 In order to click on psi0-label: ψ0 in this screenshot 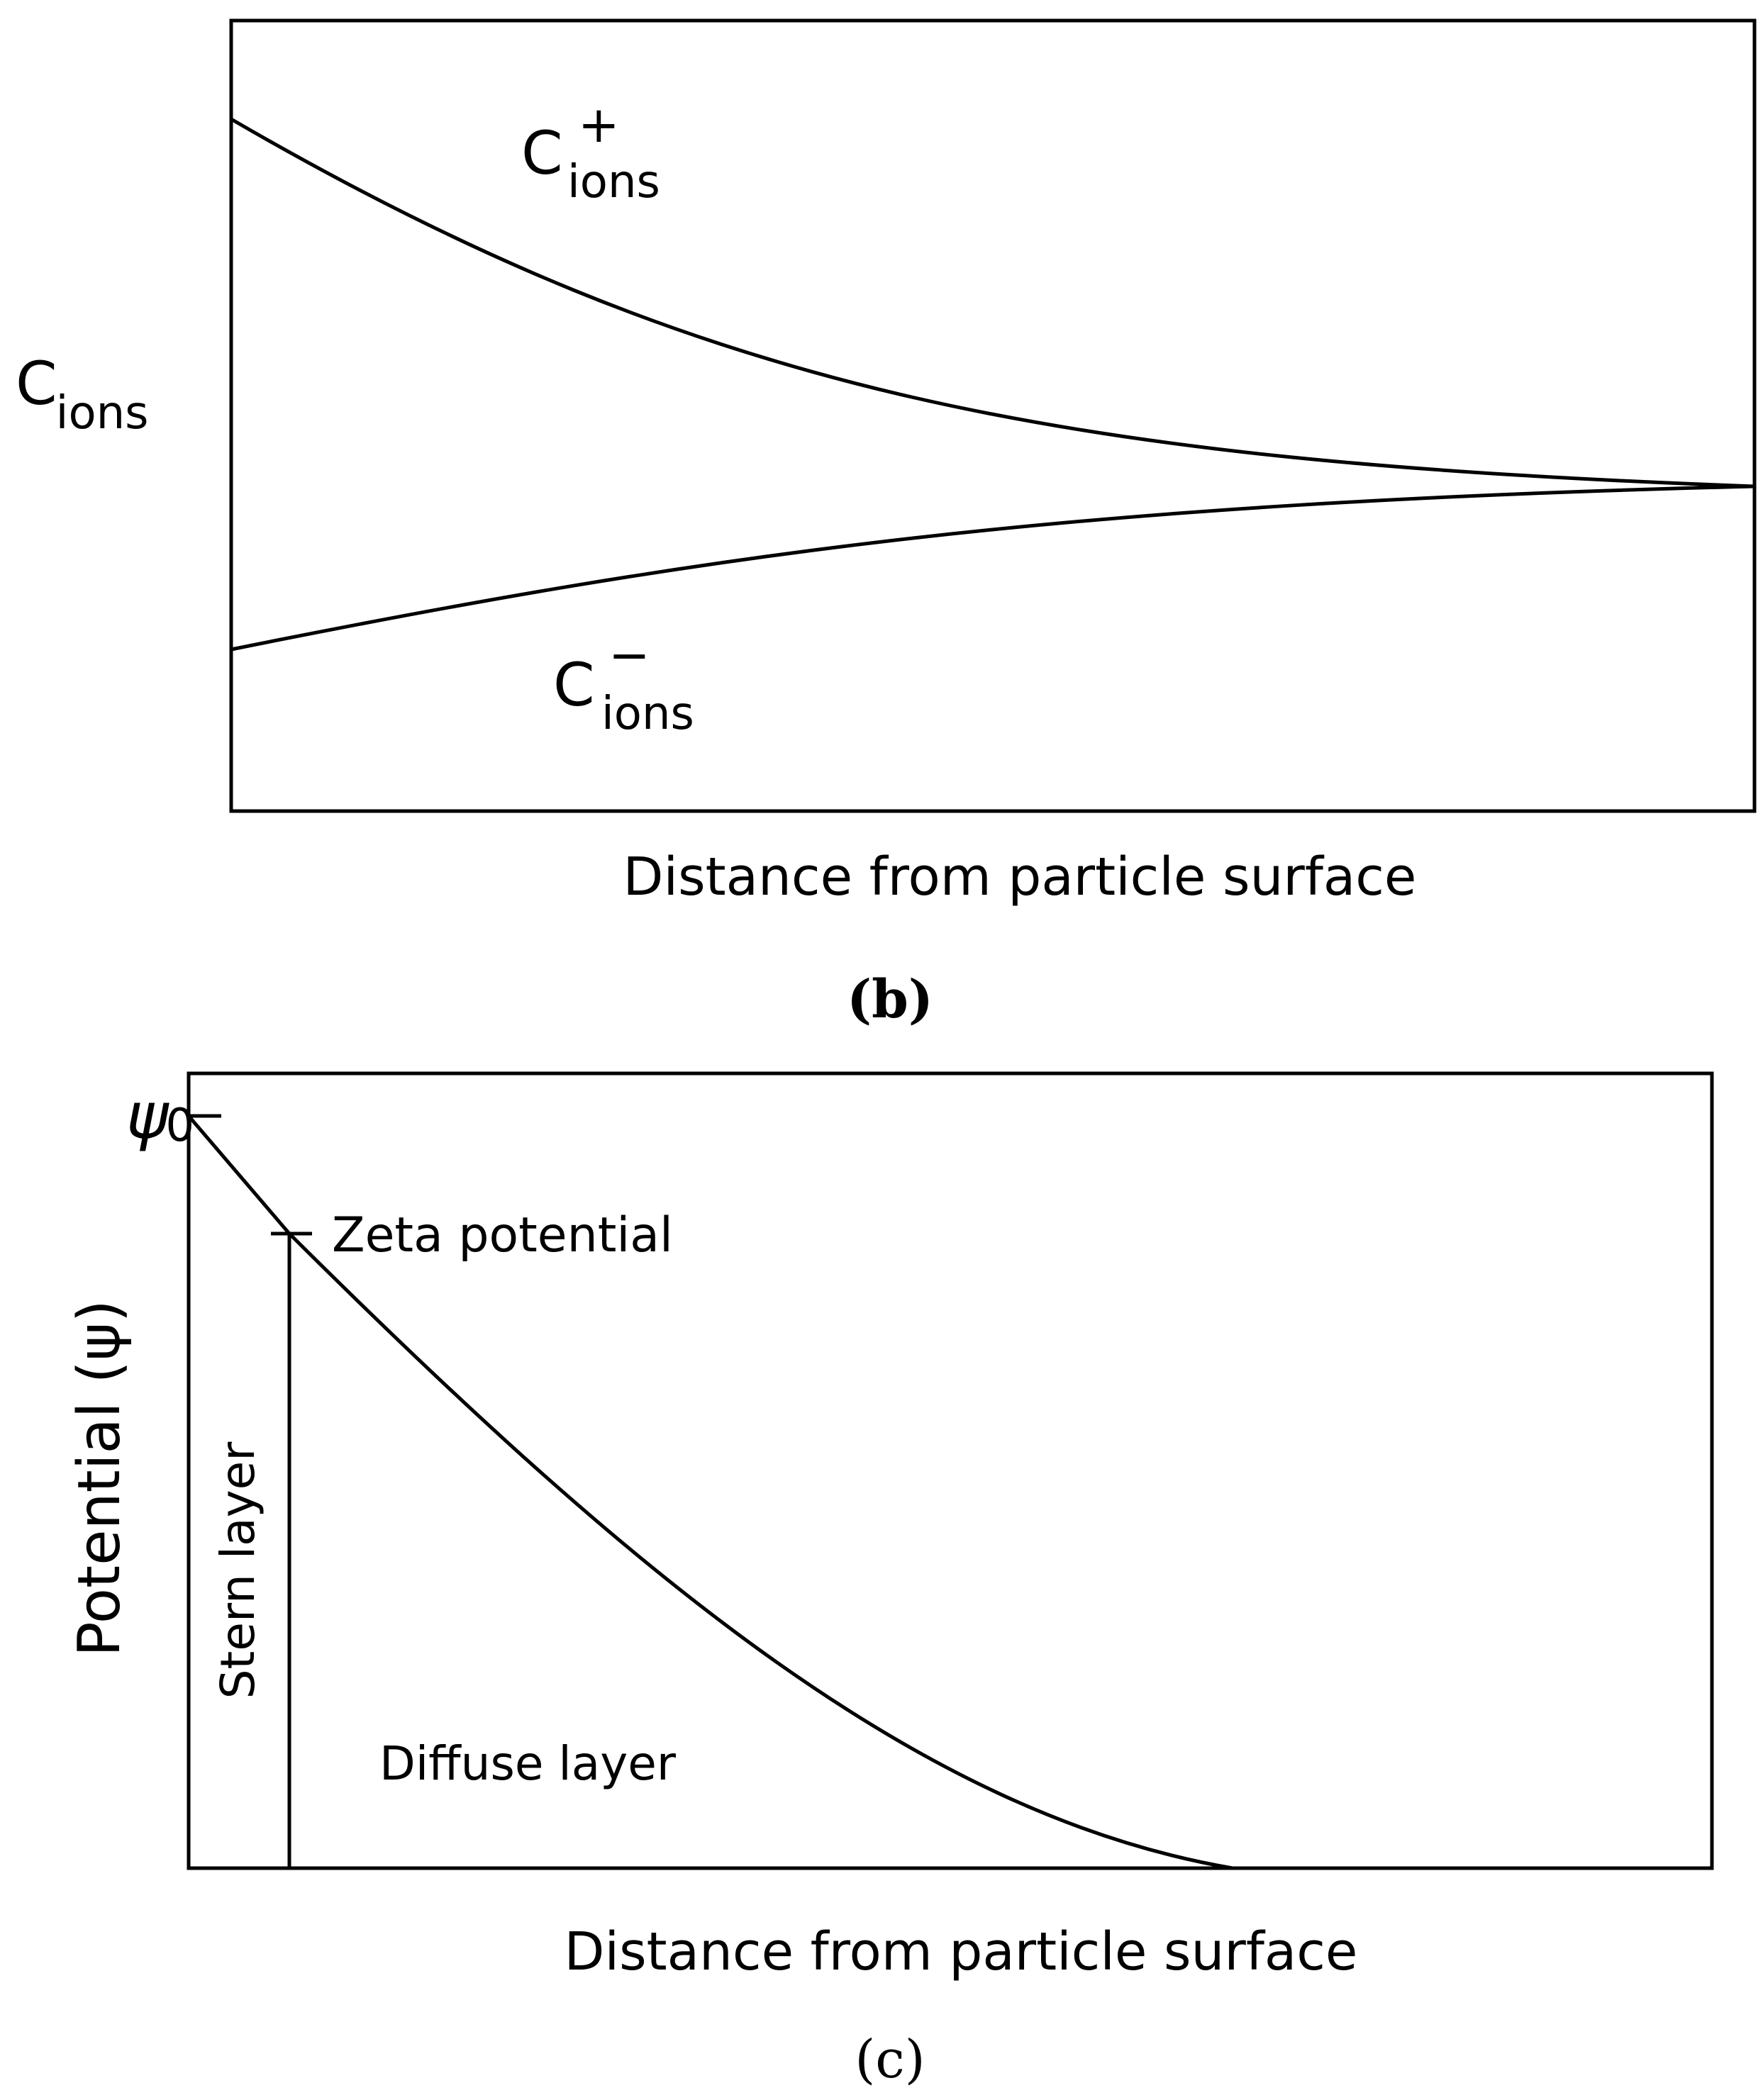, I will do `click(160, 1116)`.